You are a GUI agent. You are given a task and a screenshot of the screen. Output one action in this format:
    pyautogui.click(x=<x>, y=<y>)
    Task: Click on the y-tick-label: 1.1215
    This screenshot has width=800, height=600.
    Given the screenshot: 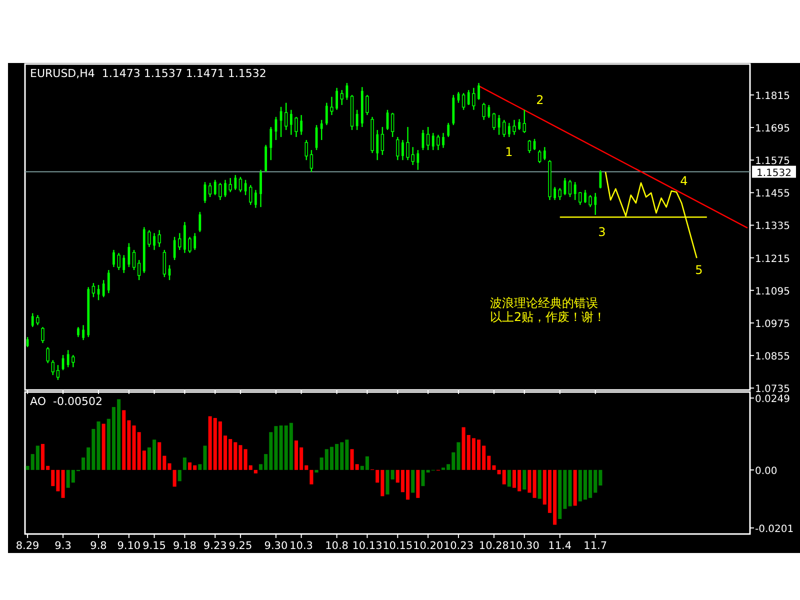 What is the action you would take?
    pyautogui.click(x=772, y=259)
    